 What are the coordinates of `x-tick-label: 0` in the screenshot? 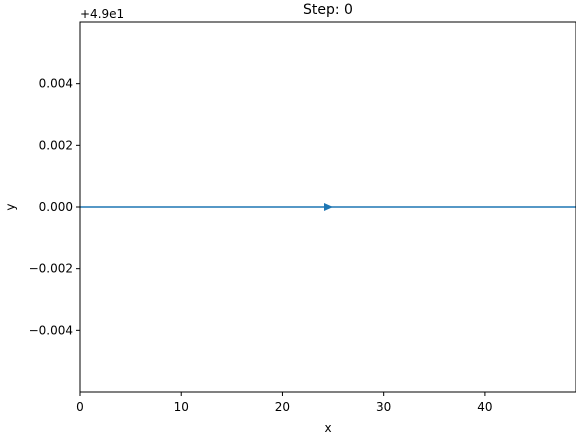 It's located at (80, 407).